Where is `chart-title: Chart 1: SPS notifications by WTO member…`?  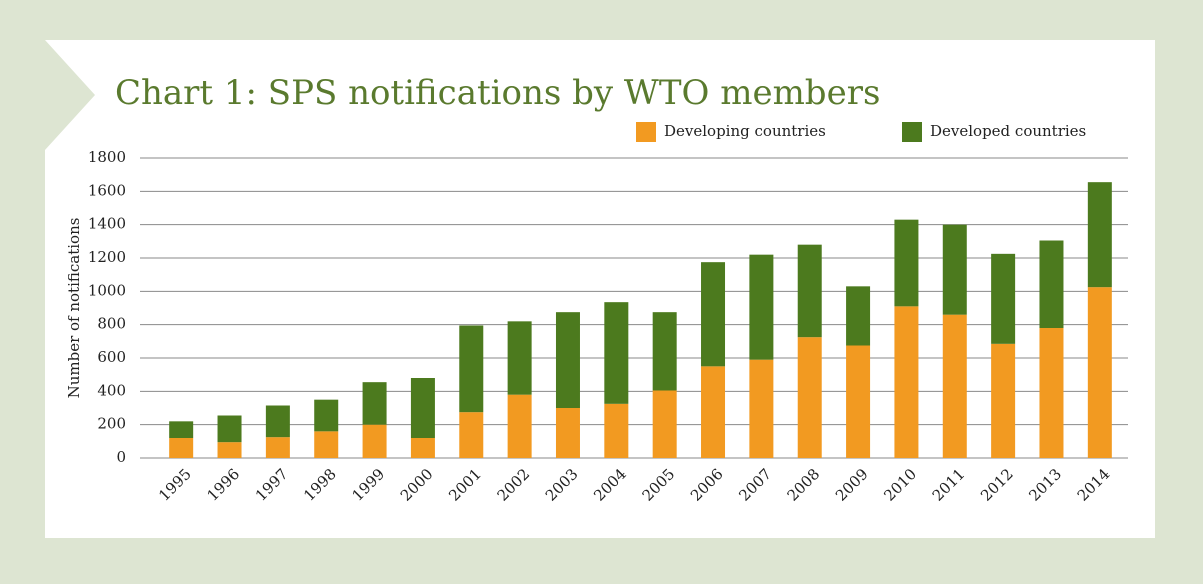 chart-title: Chart 1: SPS notifications by WTO member… is located at coordinates (497, 93).